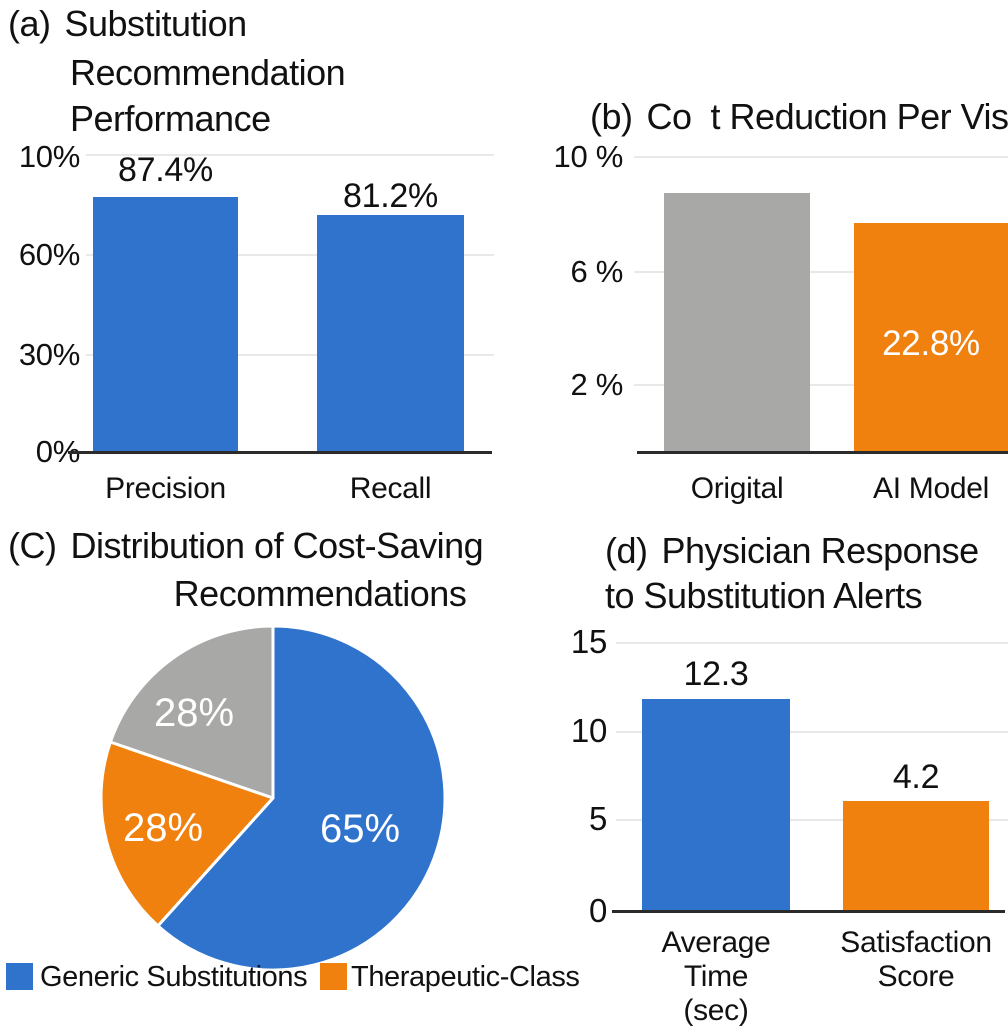  I want to click on x-category-label: Average Time (sec), so click(716, 977).